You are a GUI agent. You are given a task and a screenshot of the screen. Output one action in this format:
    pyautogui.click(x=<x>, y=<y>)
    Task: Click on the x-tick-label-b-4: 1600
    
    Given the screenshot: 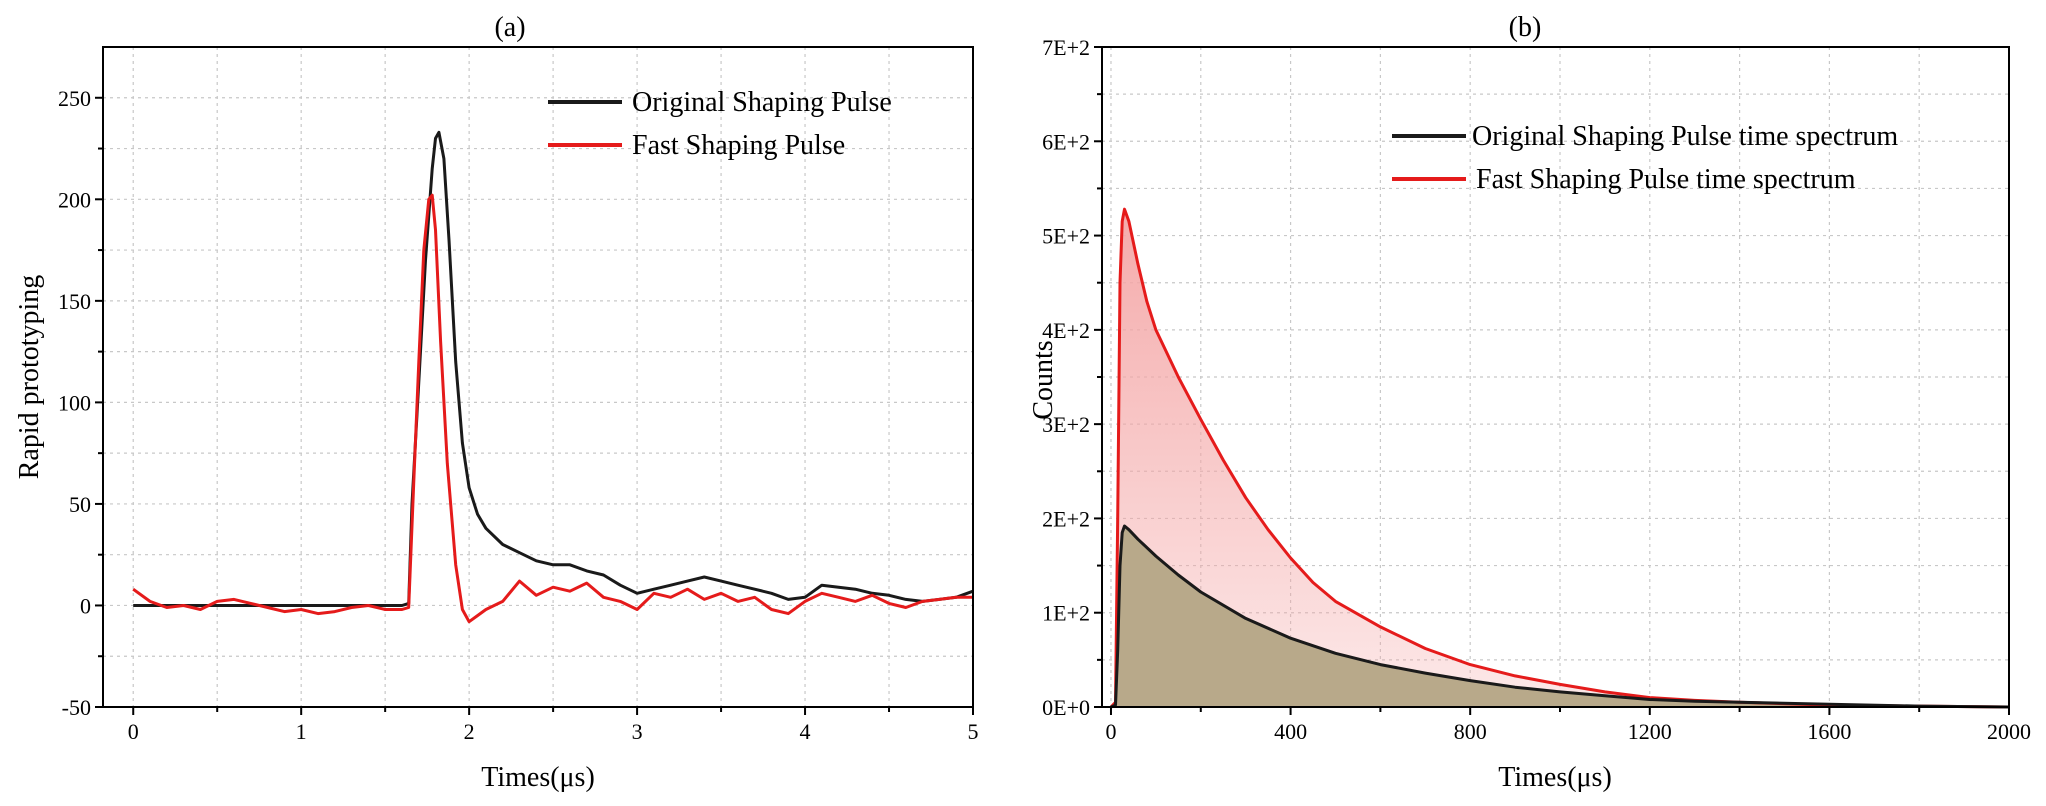 What is the action you would take?
    pyautogui.click(x=1829, y=731)
    